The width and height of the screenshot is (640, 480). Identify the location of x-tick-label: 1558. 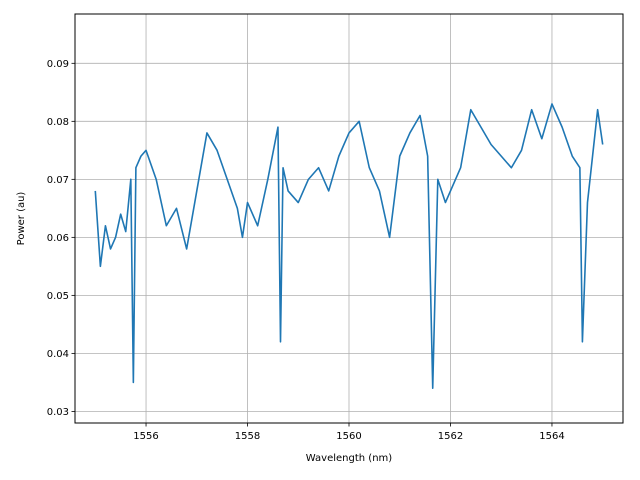
(247, 436).